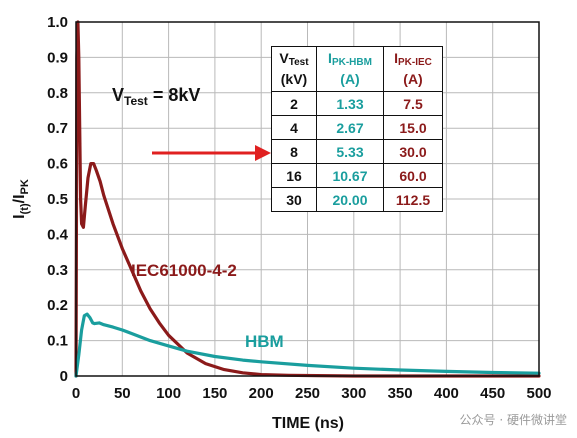  What do you see at coordinates (122, 393) in the screenshot?
I see `x-tick-label: 50` at bounding box center [122, 393].